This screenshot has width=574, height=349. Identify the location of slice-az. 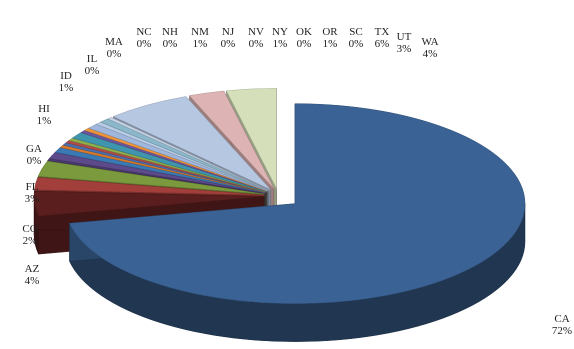
(149, 203).